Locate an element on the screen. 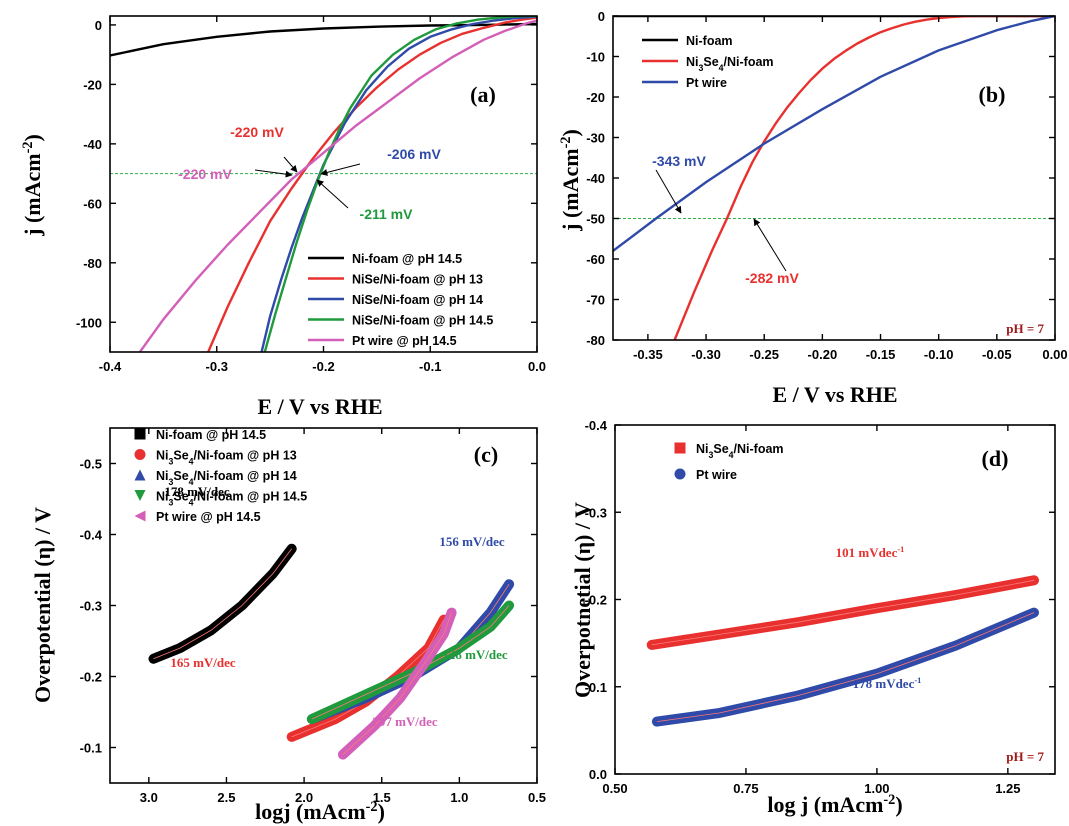  panel-label: (b) is located at coordinates (992, 94).